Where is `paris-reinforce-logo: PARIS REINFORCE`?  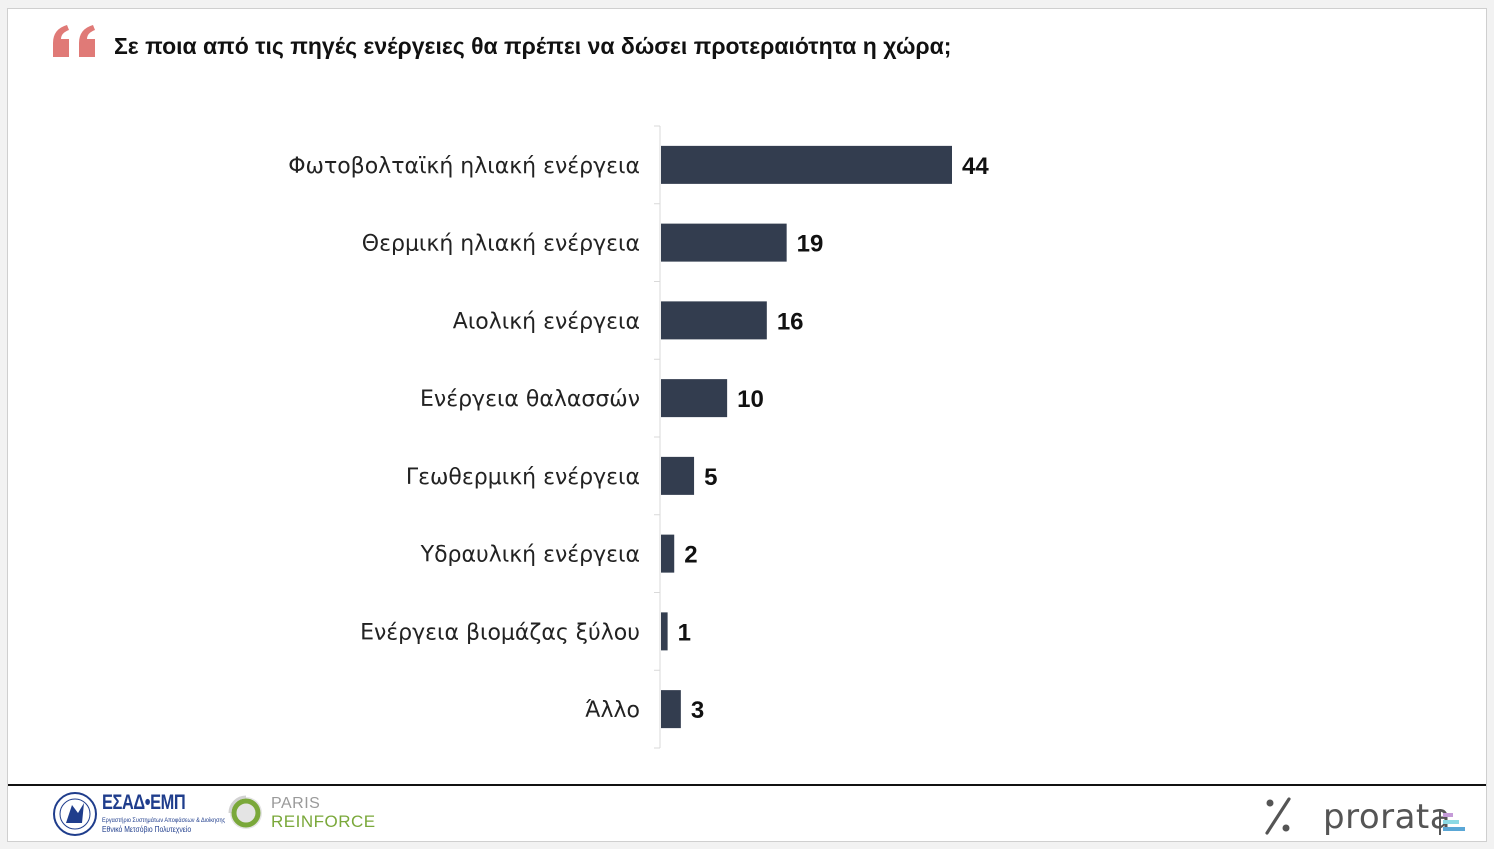 paris-reinforce-logo: PARIS REINFORCE is located at coordinates (308, 815).